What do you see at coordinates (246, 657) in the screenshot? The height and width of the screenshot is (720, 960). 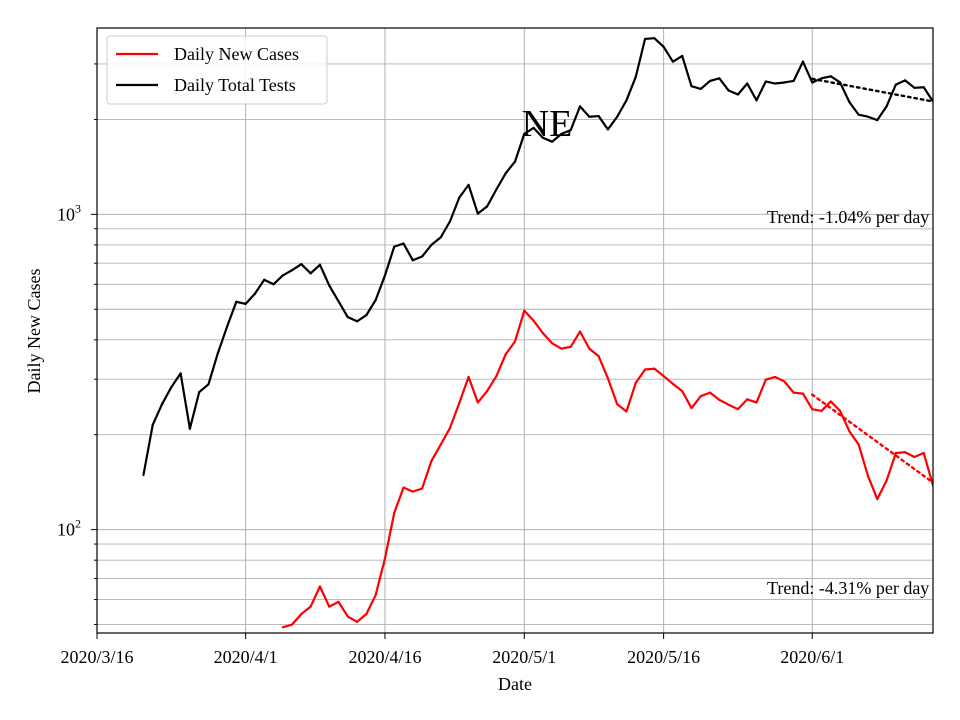 I see `x-tick-label: 2020/4/1` at bounding box center [246, 657].